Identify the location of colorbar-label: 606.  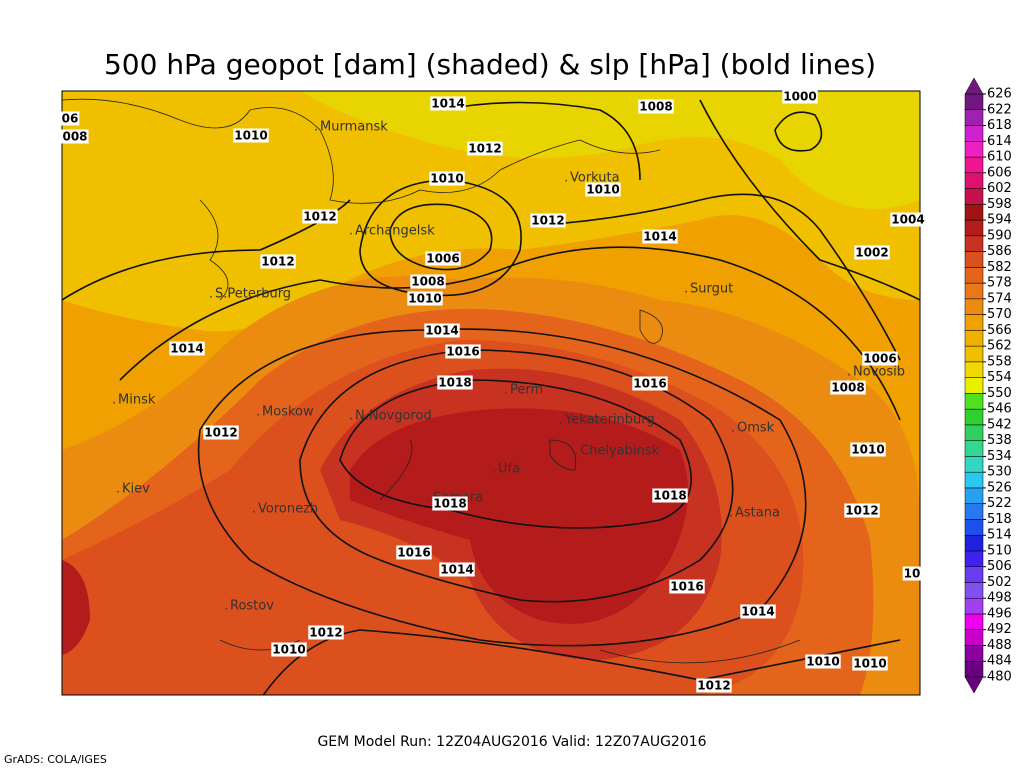
(999, 172).